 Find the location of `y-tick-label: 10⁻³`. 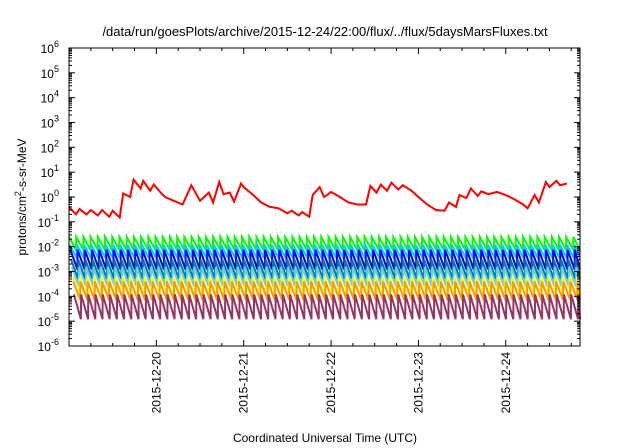

y-tick-label: 10⁻³ is located at coordinates (48, 271).